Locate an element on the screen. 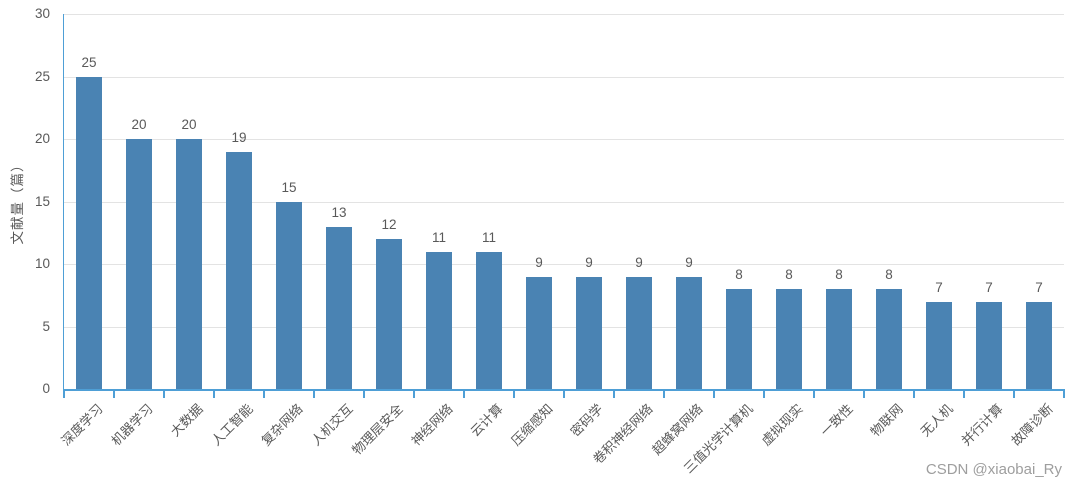 This screenshot has height=491, width=1075. x-axis-category-label: 人工智能 is located at coordinates (232, 425).